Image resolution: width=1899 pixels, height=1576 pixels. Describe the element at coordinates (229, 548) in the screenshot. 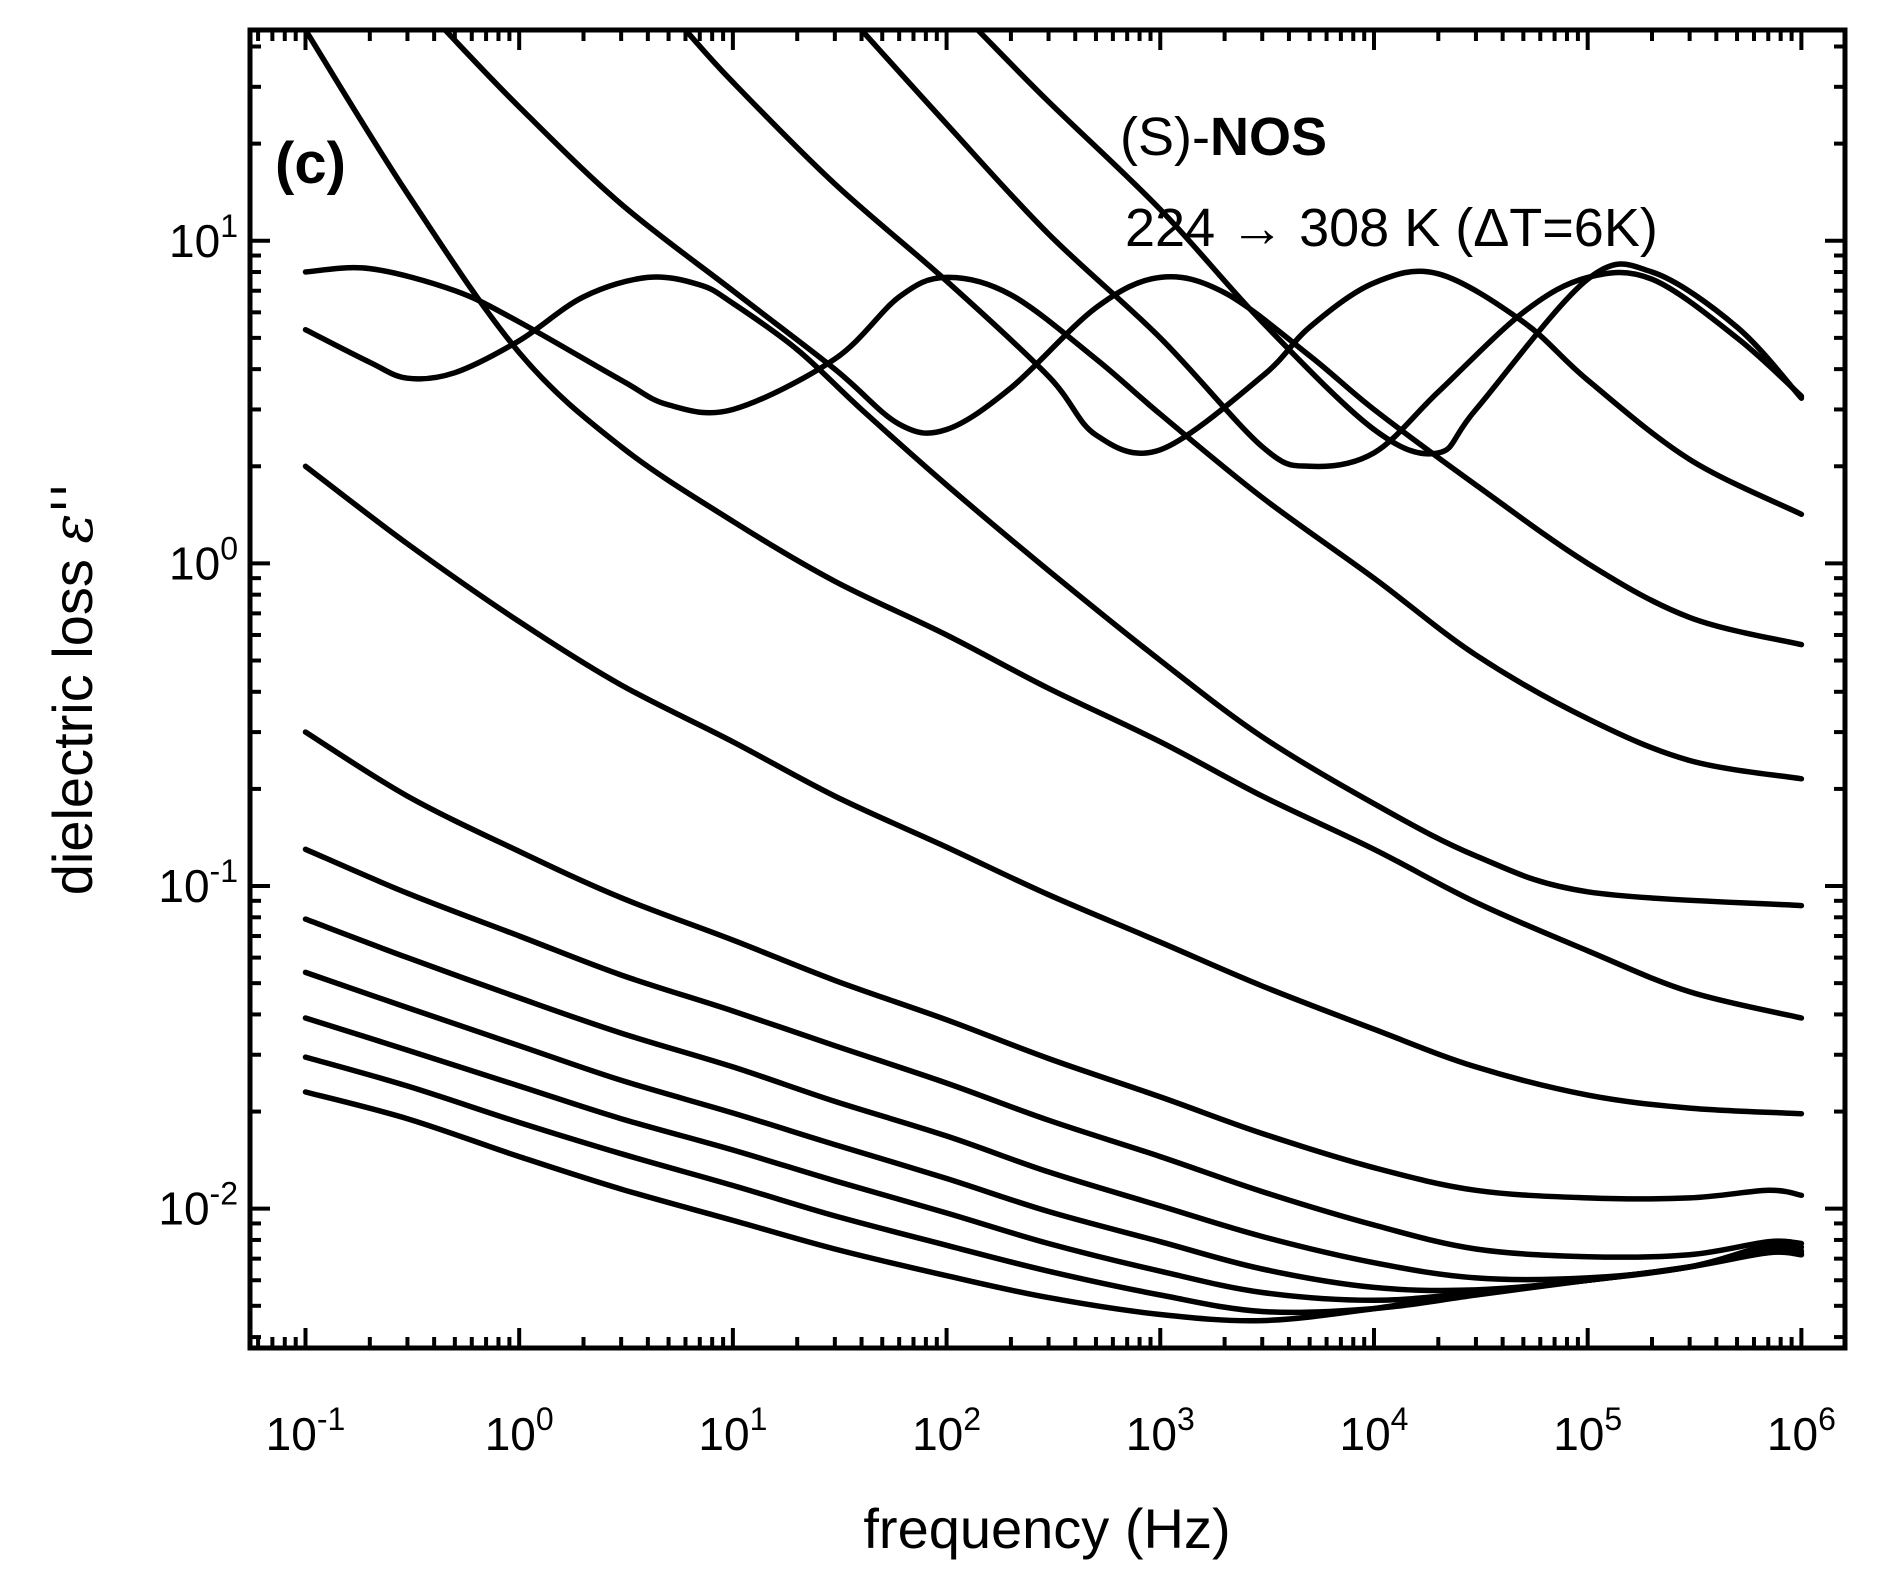

I see `y-tick-label-exponent: 0` at that location.